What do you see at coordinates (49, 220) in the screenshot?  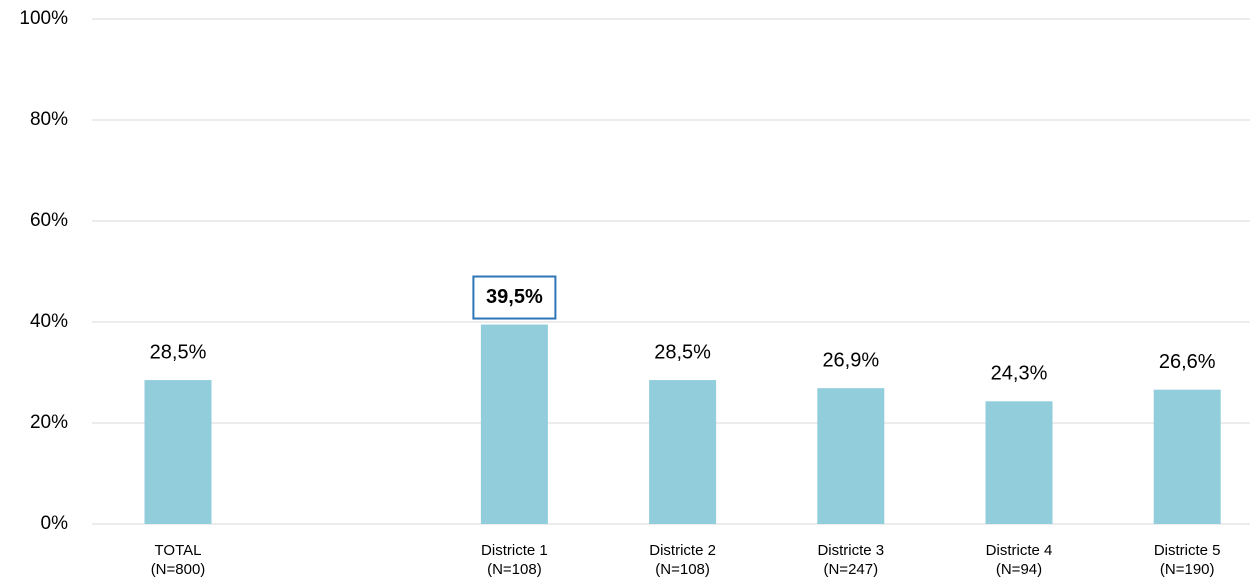 I see `y-tick-label: 60%` at bounding box center [49, 220].